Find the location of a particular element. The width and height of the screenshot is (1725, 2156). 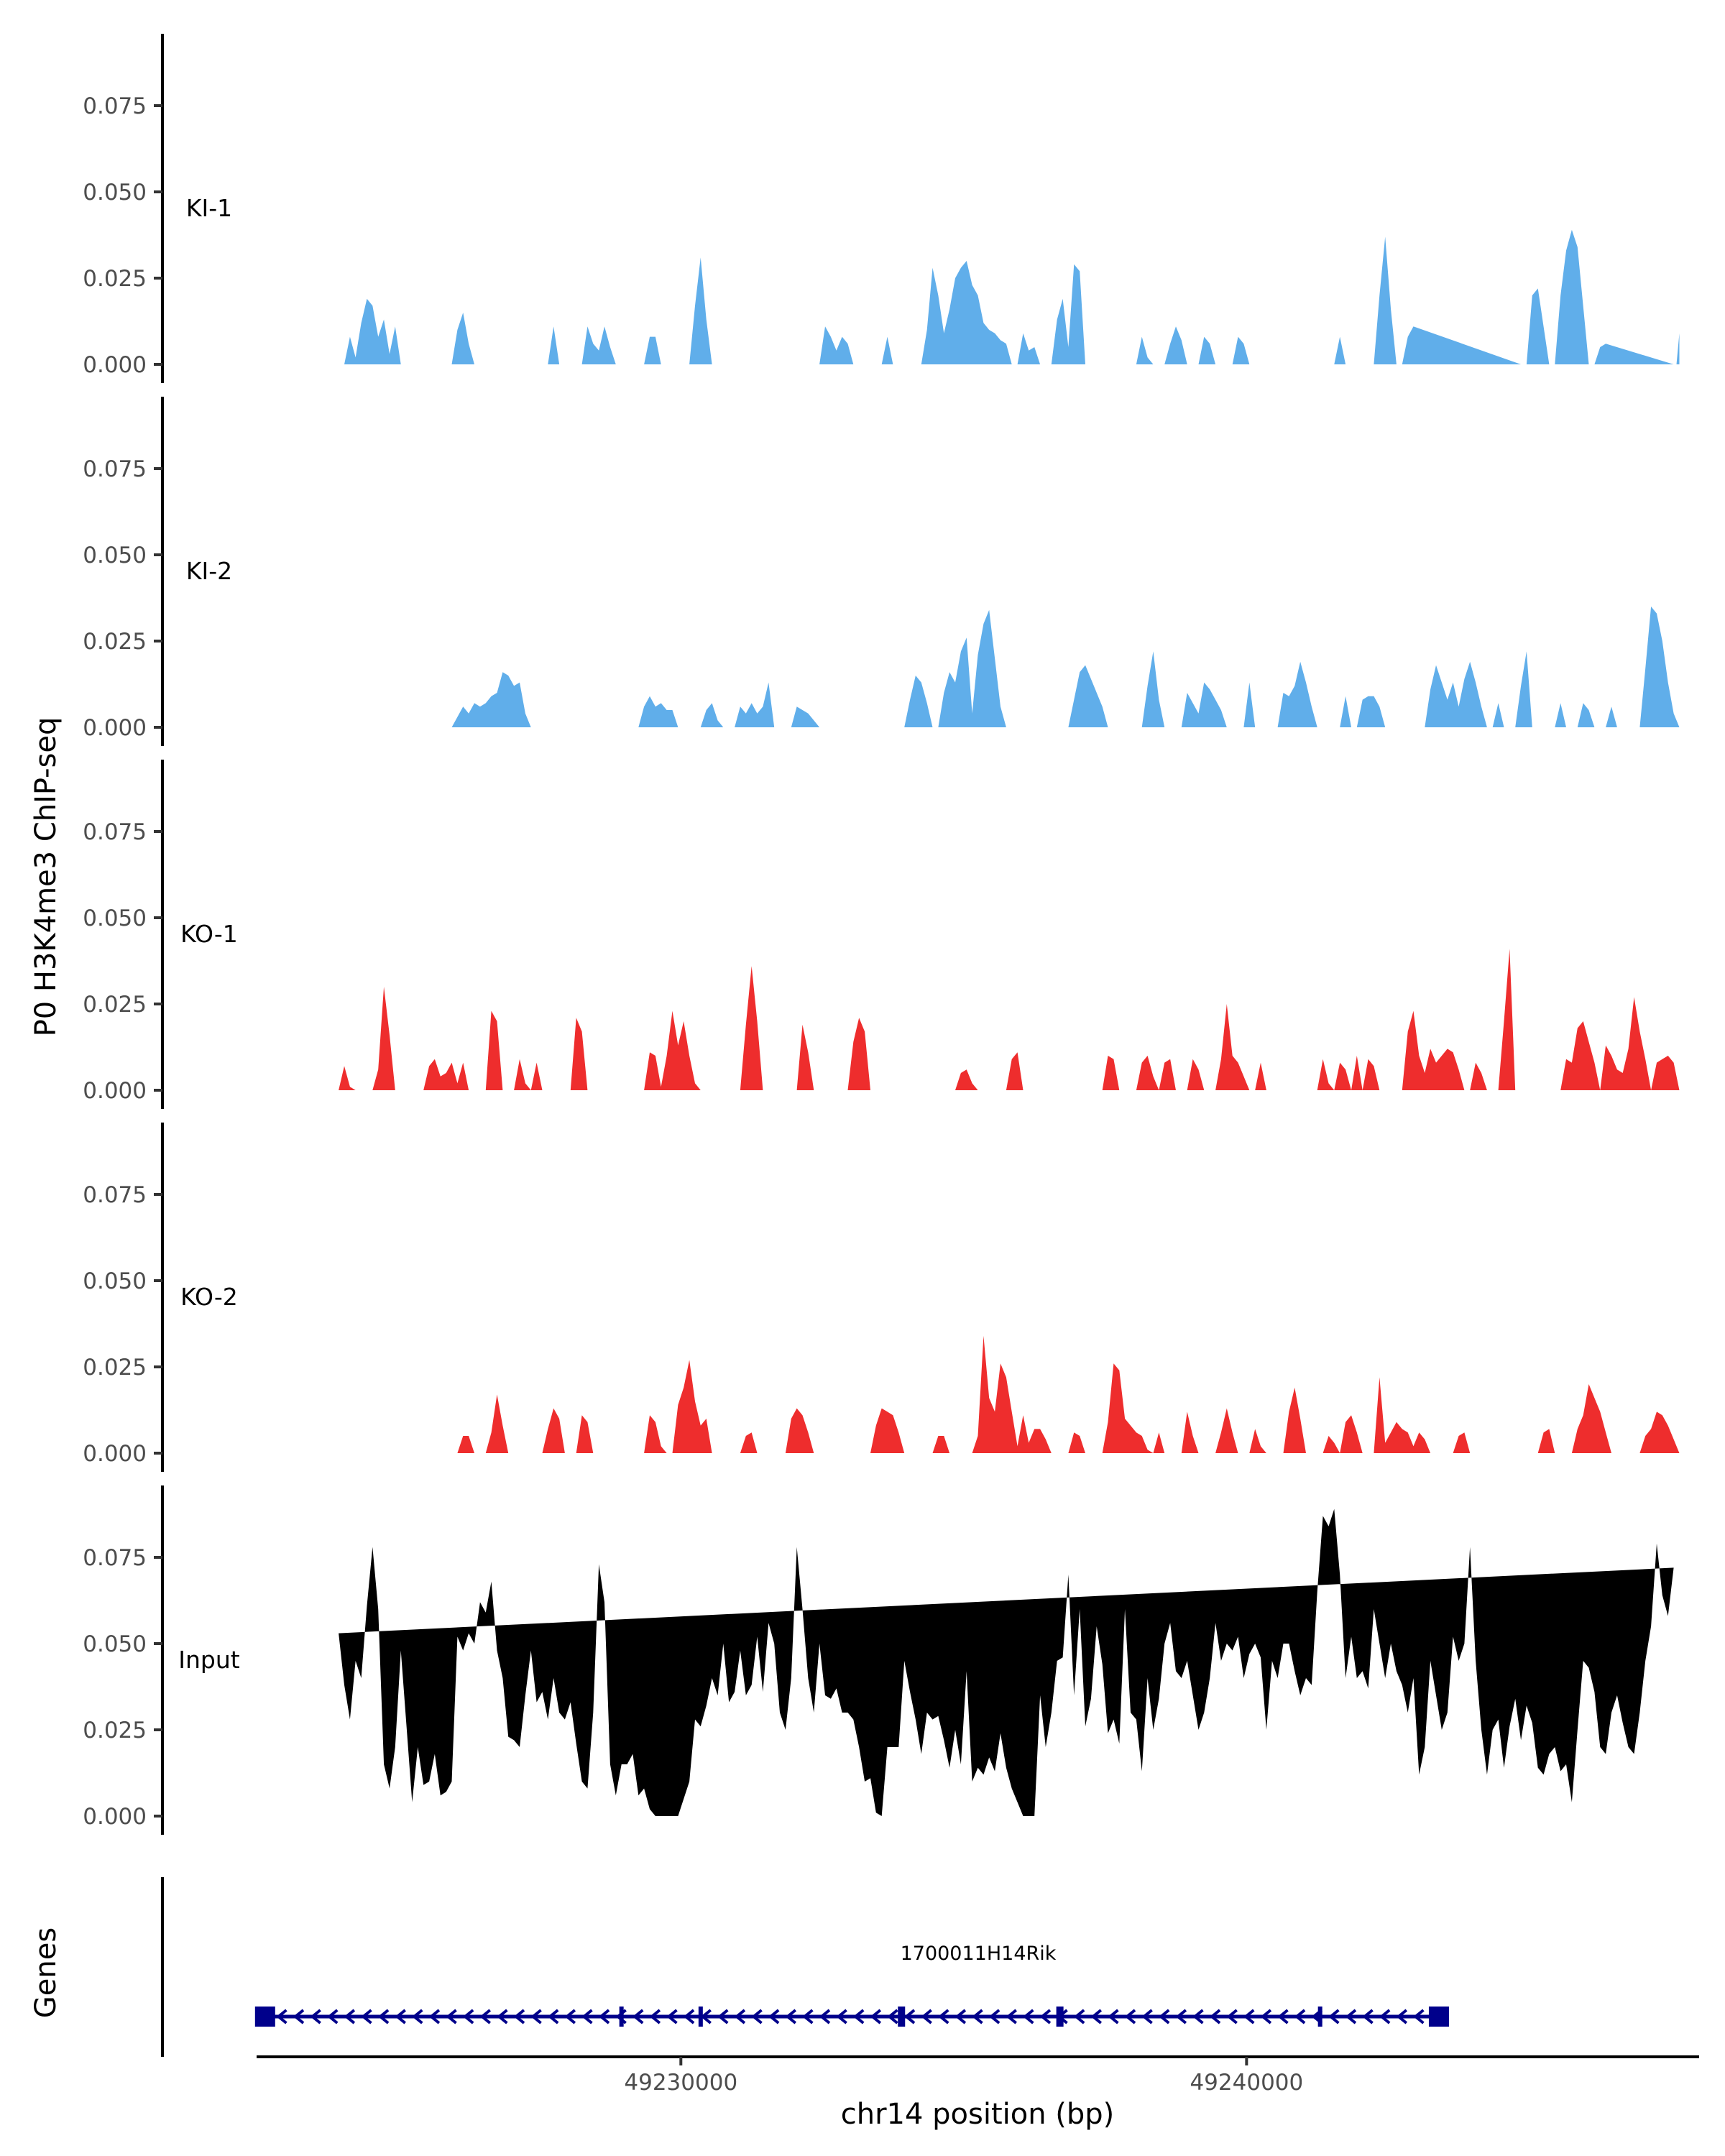

x-tick-label: 49230000 is located at coordinates (680, 2083).